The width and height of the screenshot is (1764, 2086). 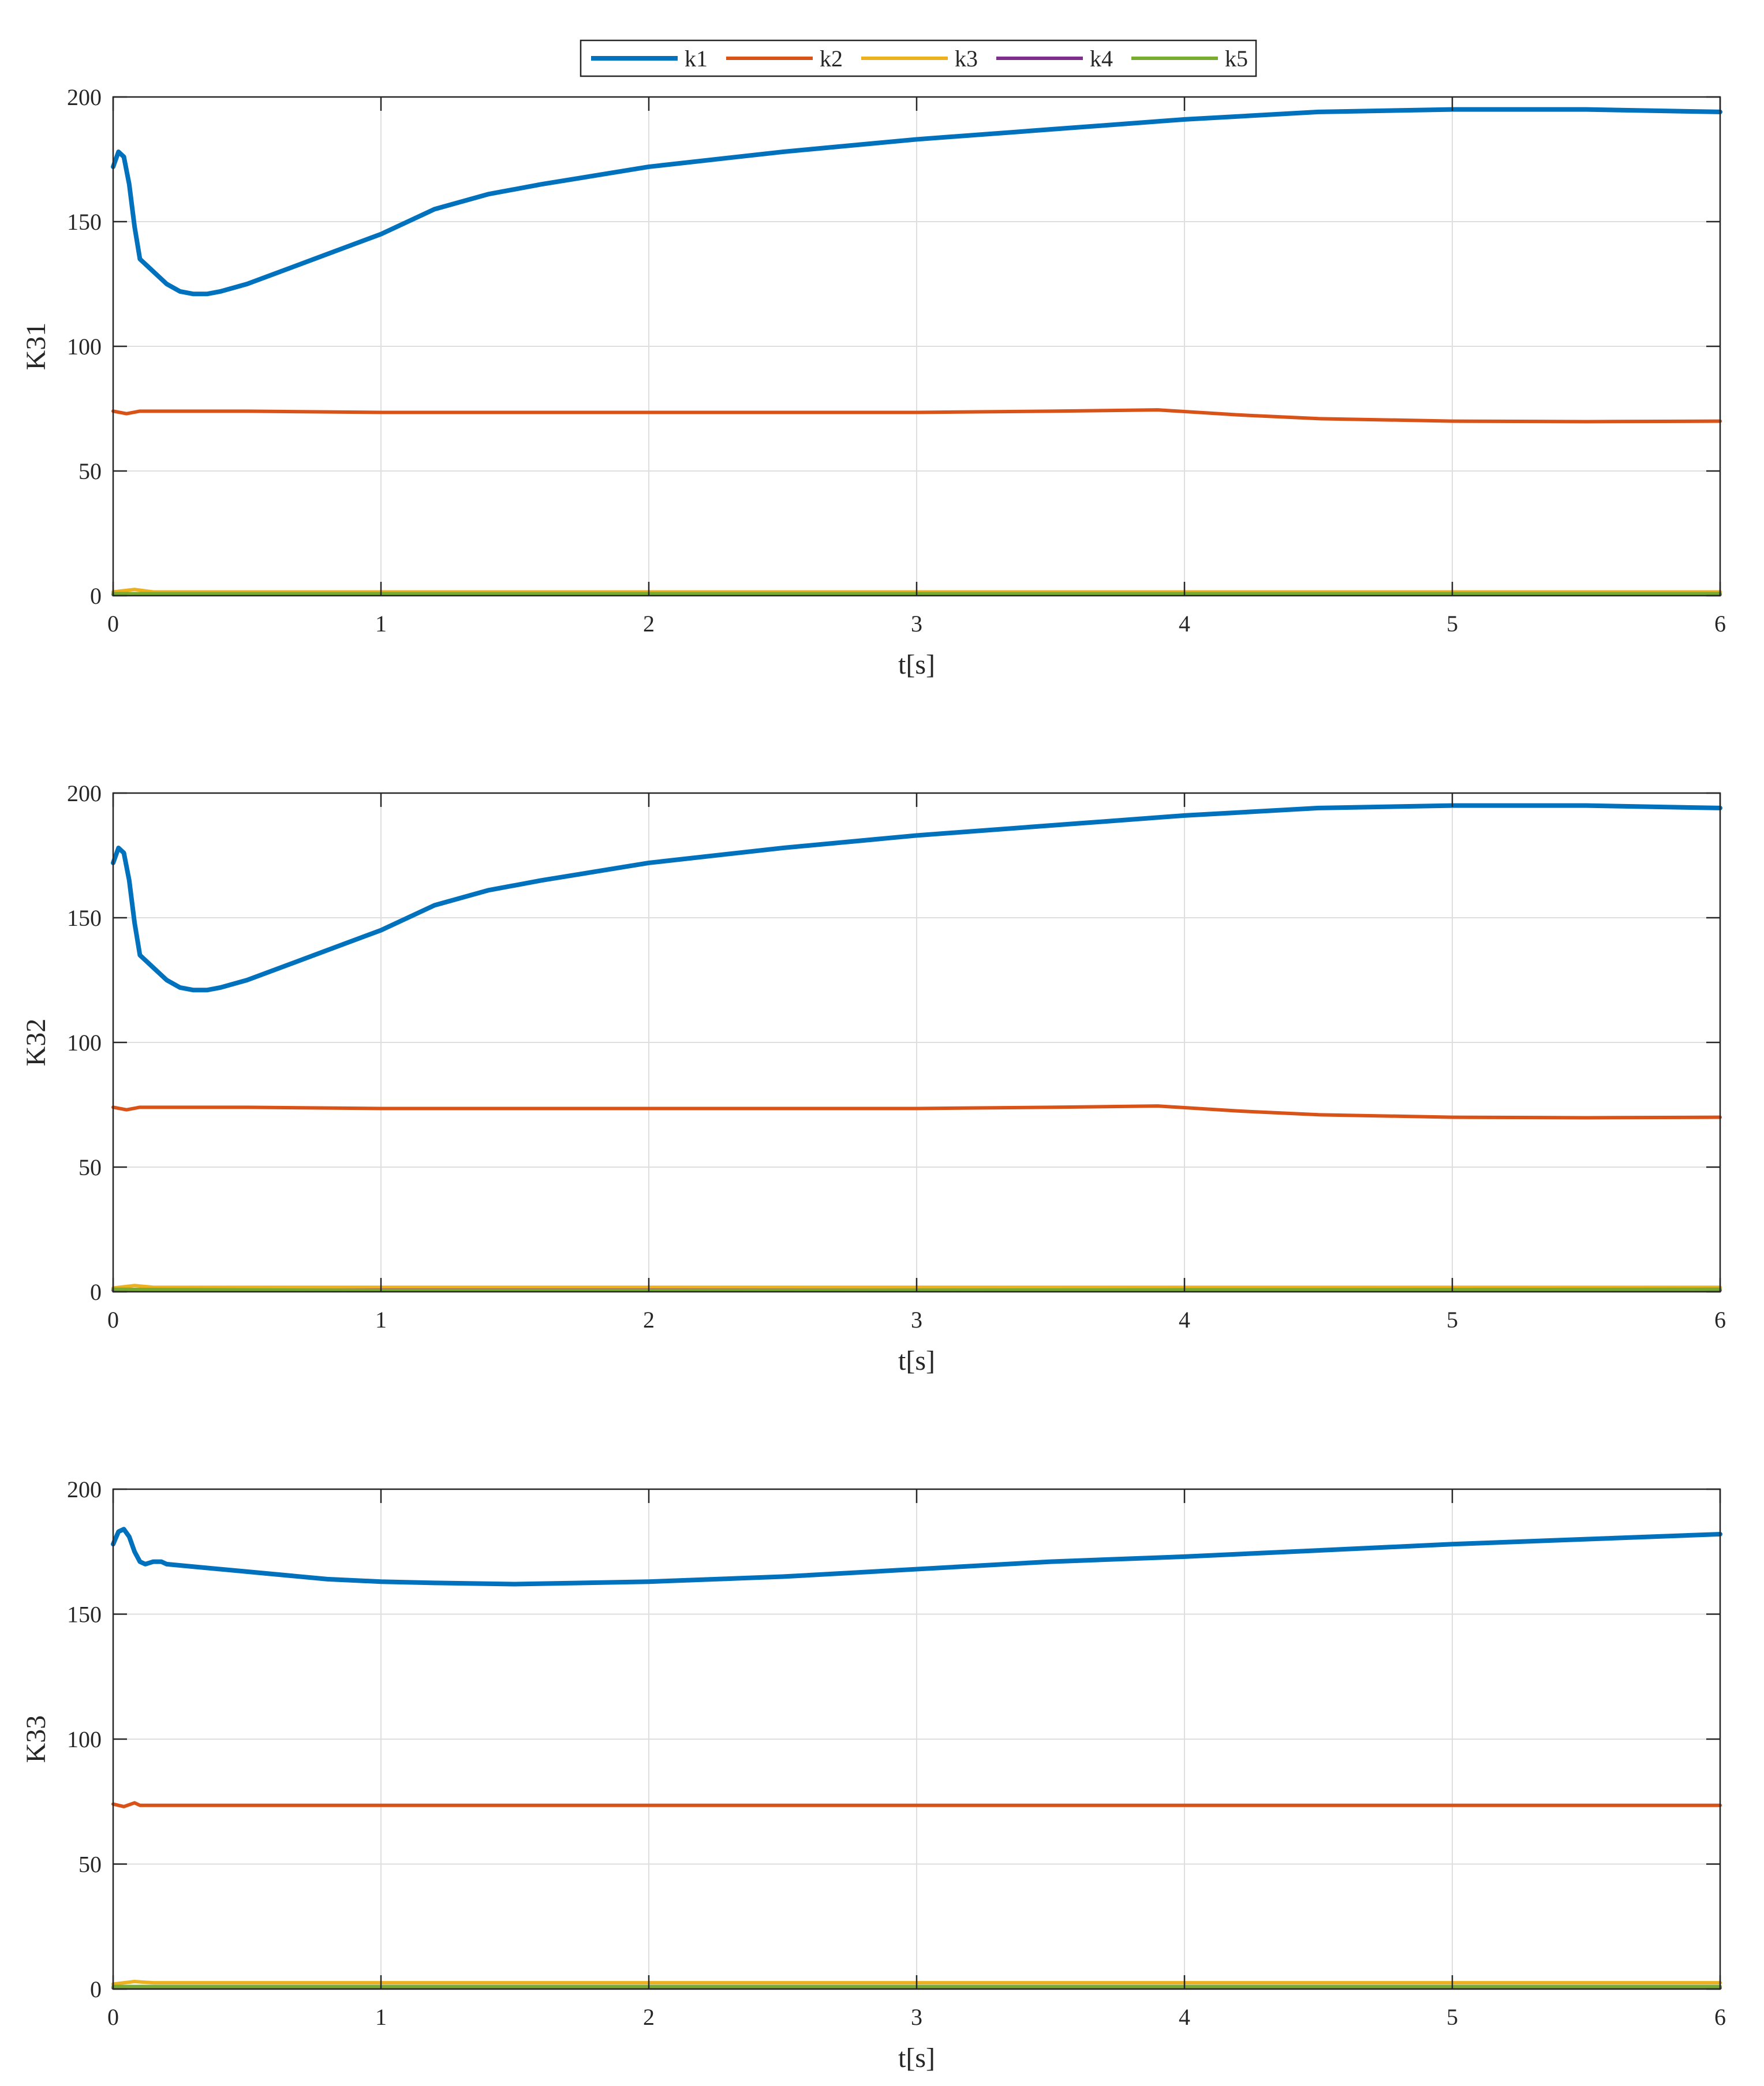 I want to click on y-axis-label: K31, so click(x=36, y=347).